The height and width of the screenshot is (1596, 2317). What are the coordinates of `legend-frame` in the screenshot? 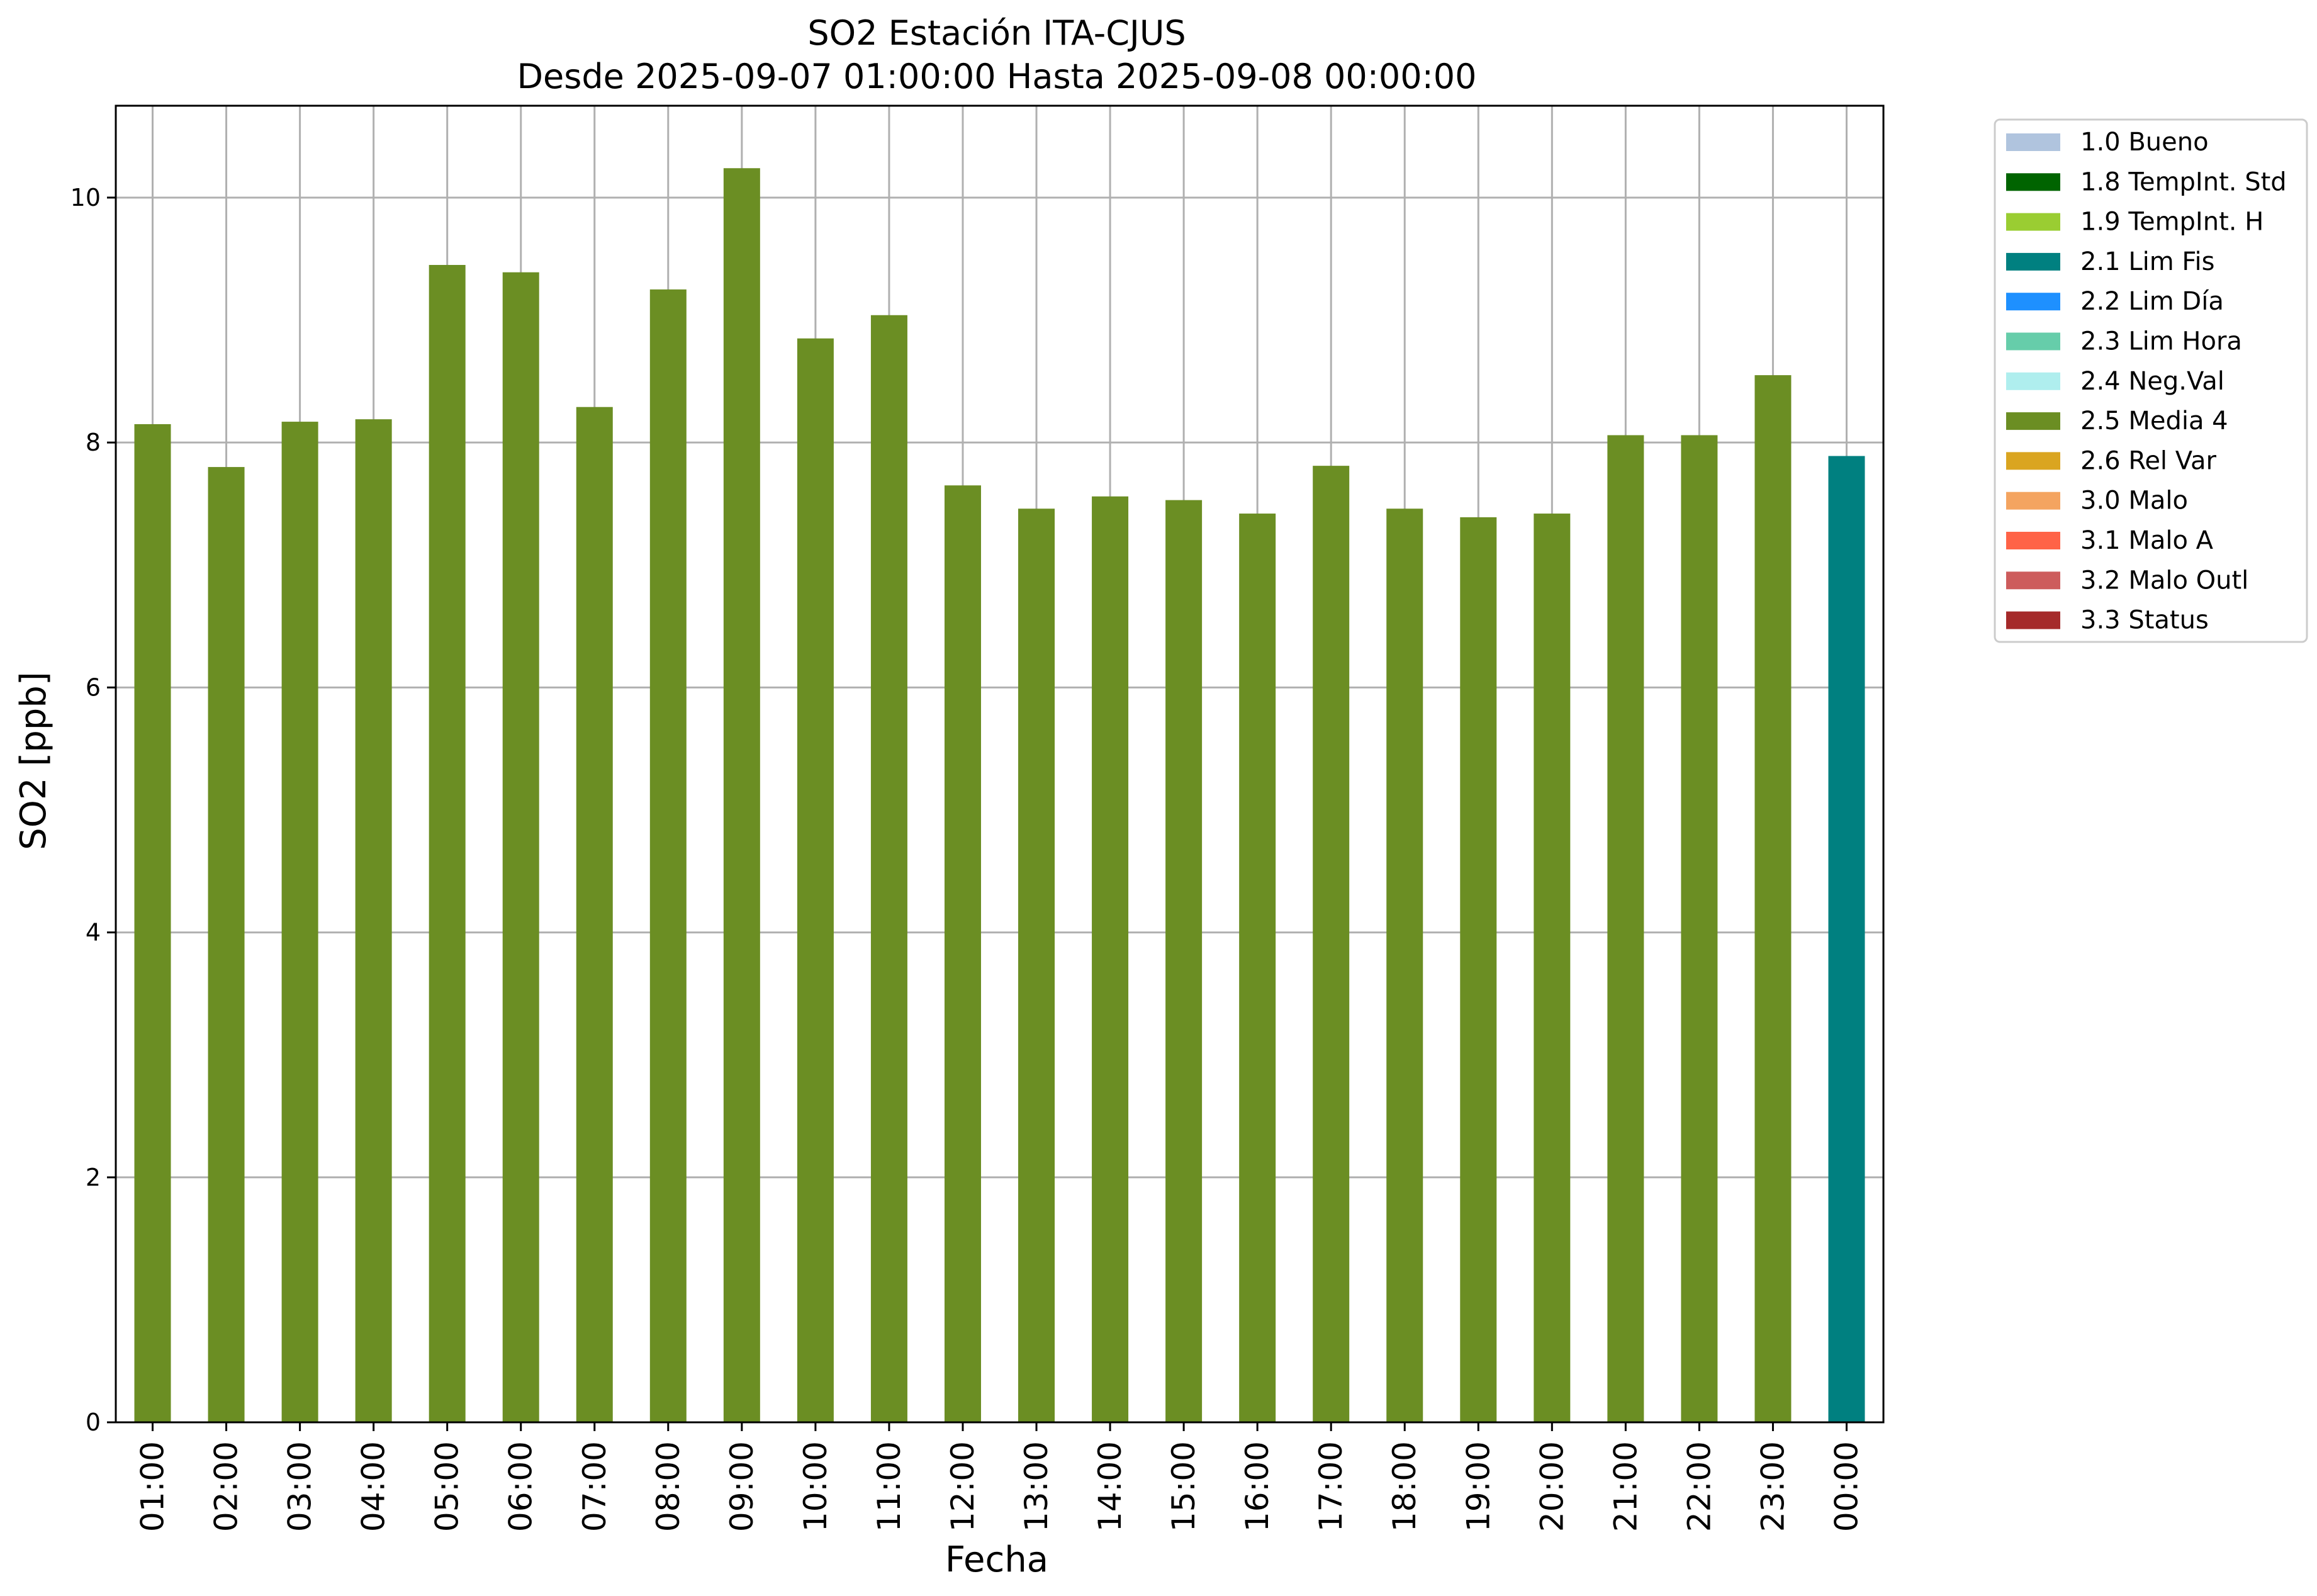 It's located at (2151, 380).